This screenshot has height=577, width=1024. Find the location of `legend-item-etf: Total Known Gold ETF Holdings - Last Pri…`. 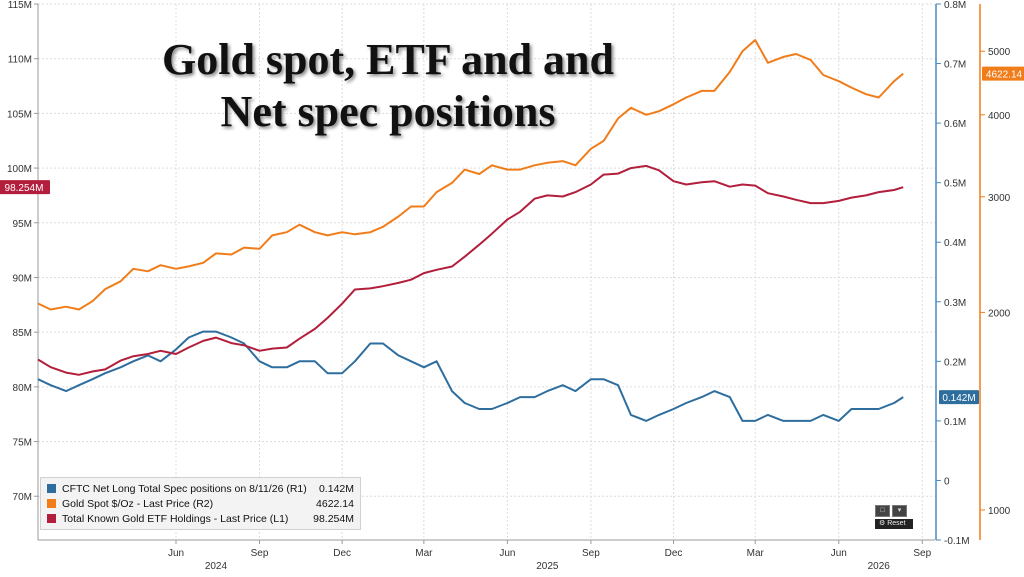

legend-item-etf: Total Known Gold ETF Holdings - Last Pri… is located at coordinates (200, 518).